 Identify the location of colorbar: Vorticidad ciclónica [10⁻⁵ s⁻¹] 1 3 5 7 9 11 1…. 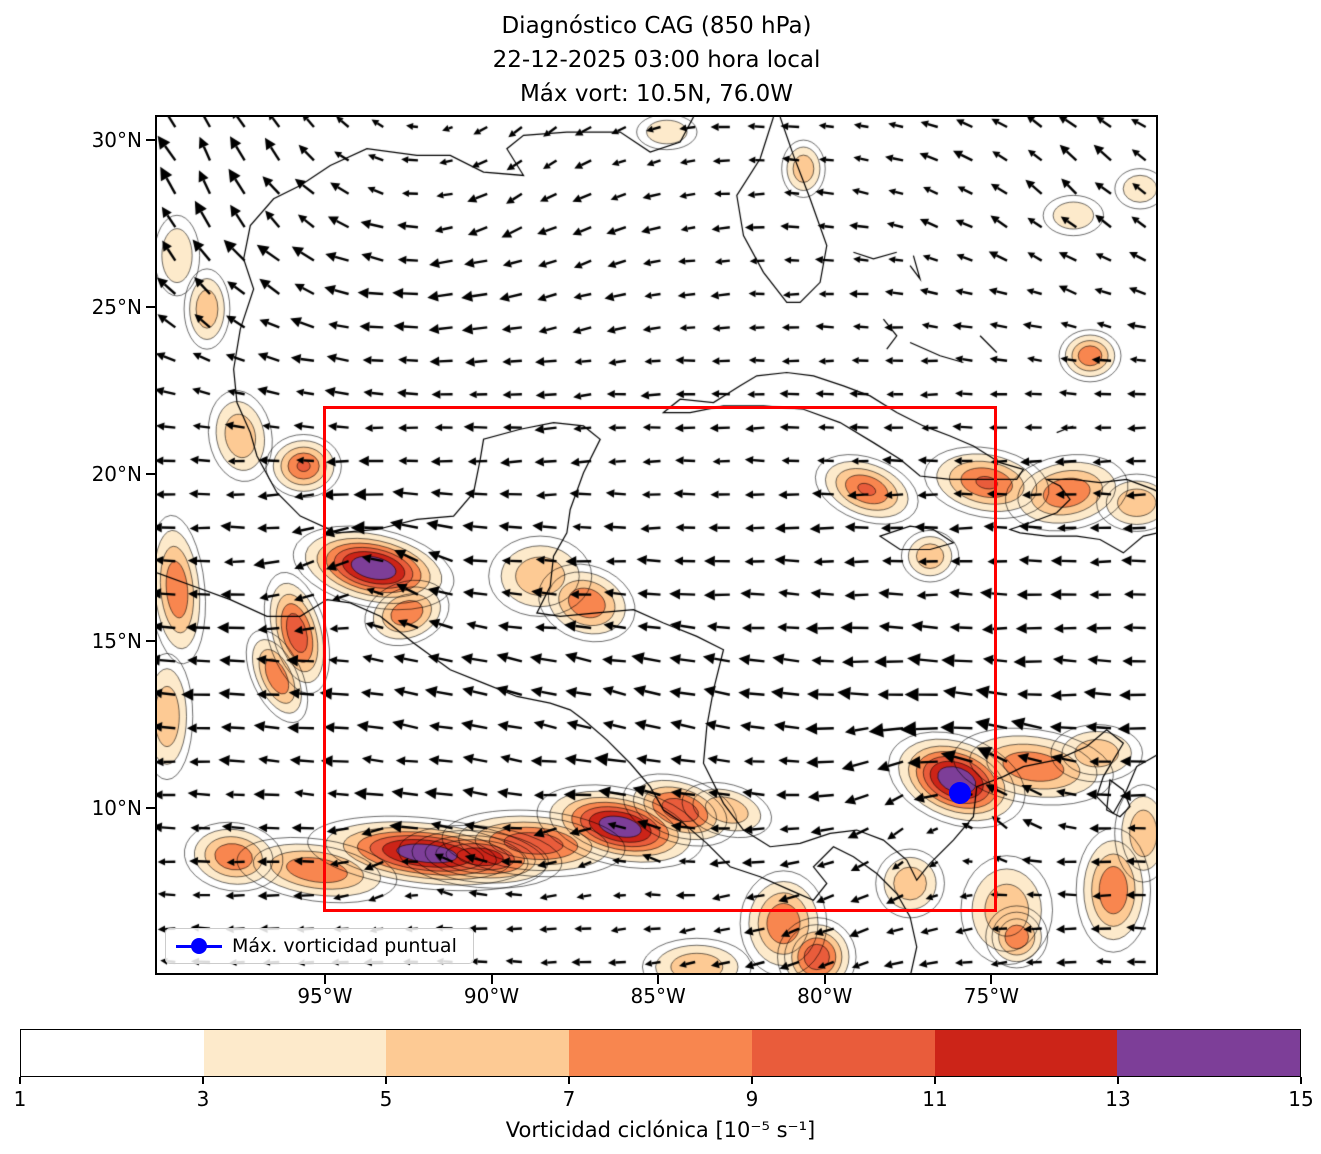
(664, 1090).